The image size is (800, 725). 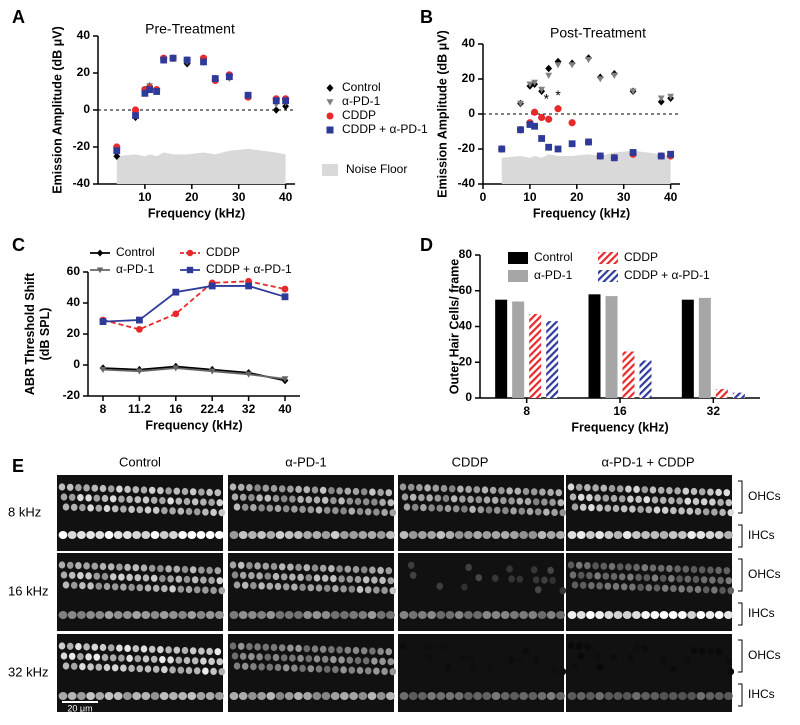 I want to click on x-tick-label: 20, so click(x=192, y=197).